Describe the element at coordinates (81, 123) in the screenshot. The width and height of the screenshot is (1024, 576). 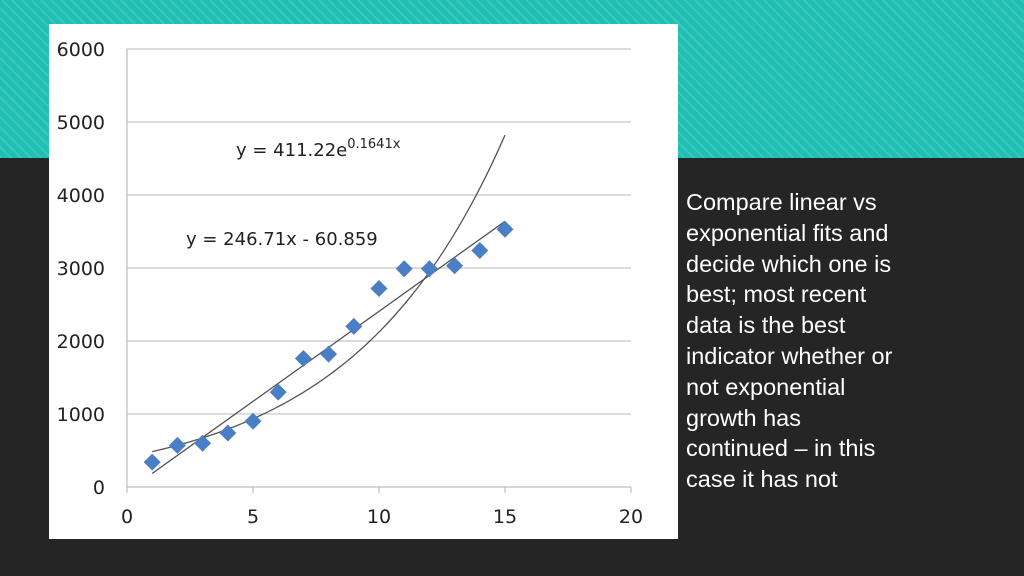
I see `y-tick-label: 5000` at that location.